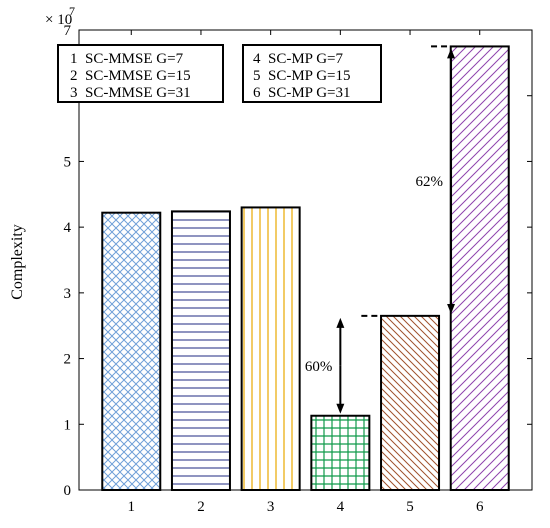 This screenshot has width=550, height=528. What do you see at coordinates (410, 507) in the screenshot?
I see `x-tick-label: 5` at bounding box center [410, 507].